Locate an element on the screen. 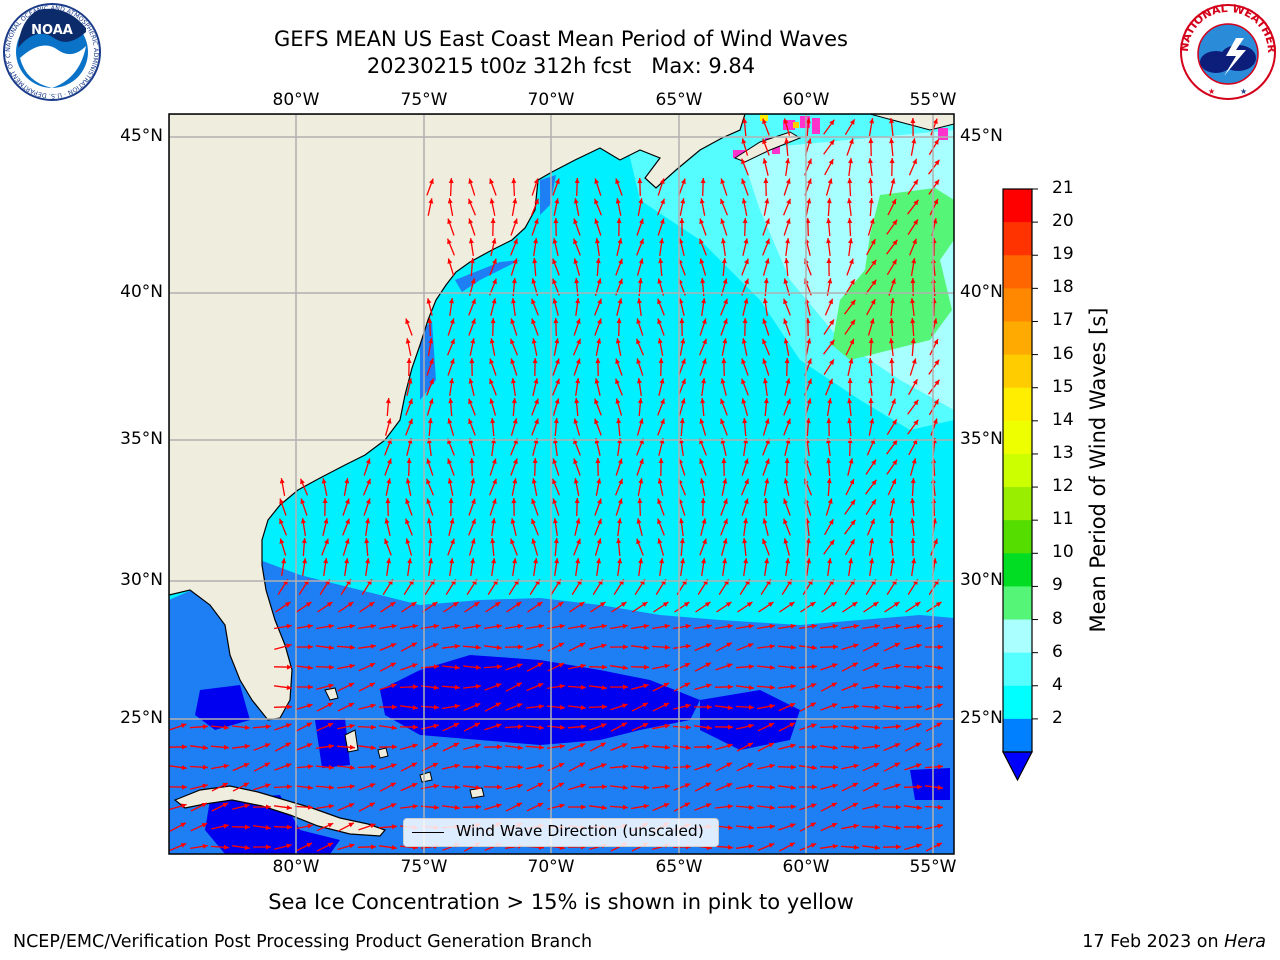 The image size is (1280, 960). colorbar-tick-label: 9 is located at coordinates (1057, 585).